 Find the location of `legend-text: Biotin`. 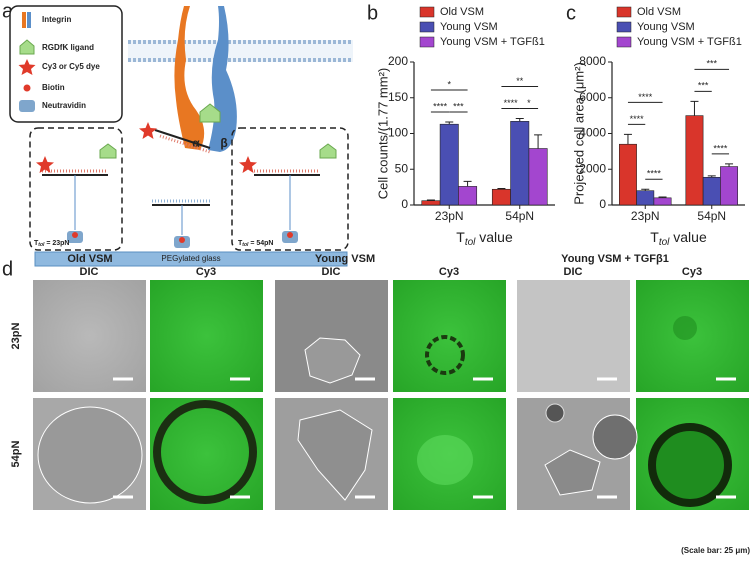

legend-text: Biotin is located at coordinates (53, 87).